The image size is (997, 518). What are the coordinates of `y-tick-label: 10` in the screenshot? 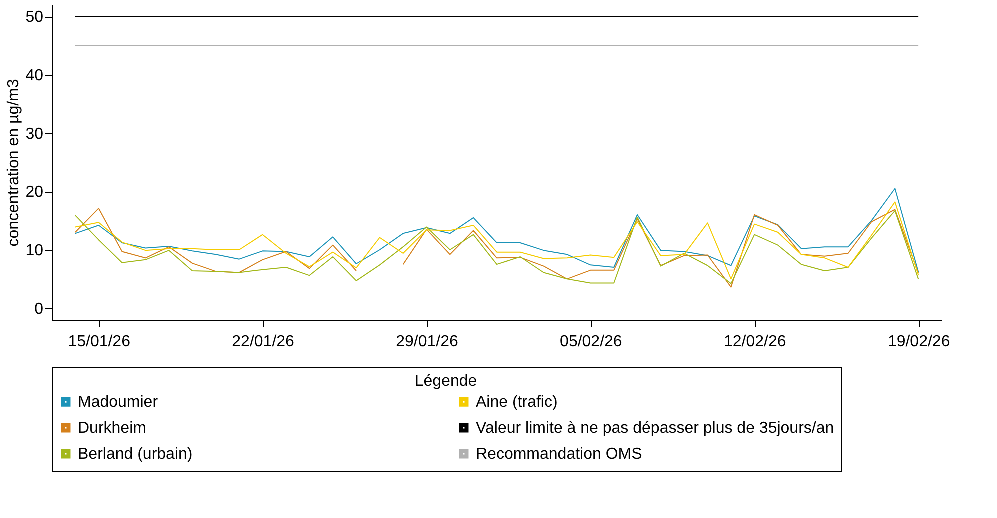 It's located at (35, 251).